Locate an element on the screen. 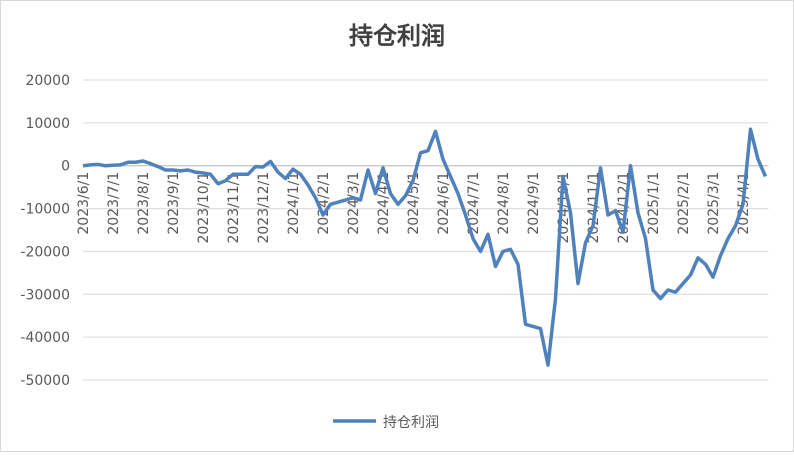  y-tick-label: 0 is located at coordinates (65, 167).